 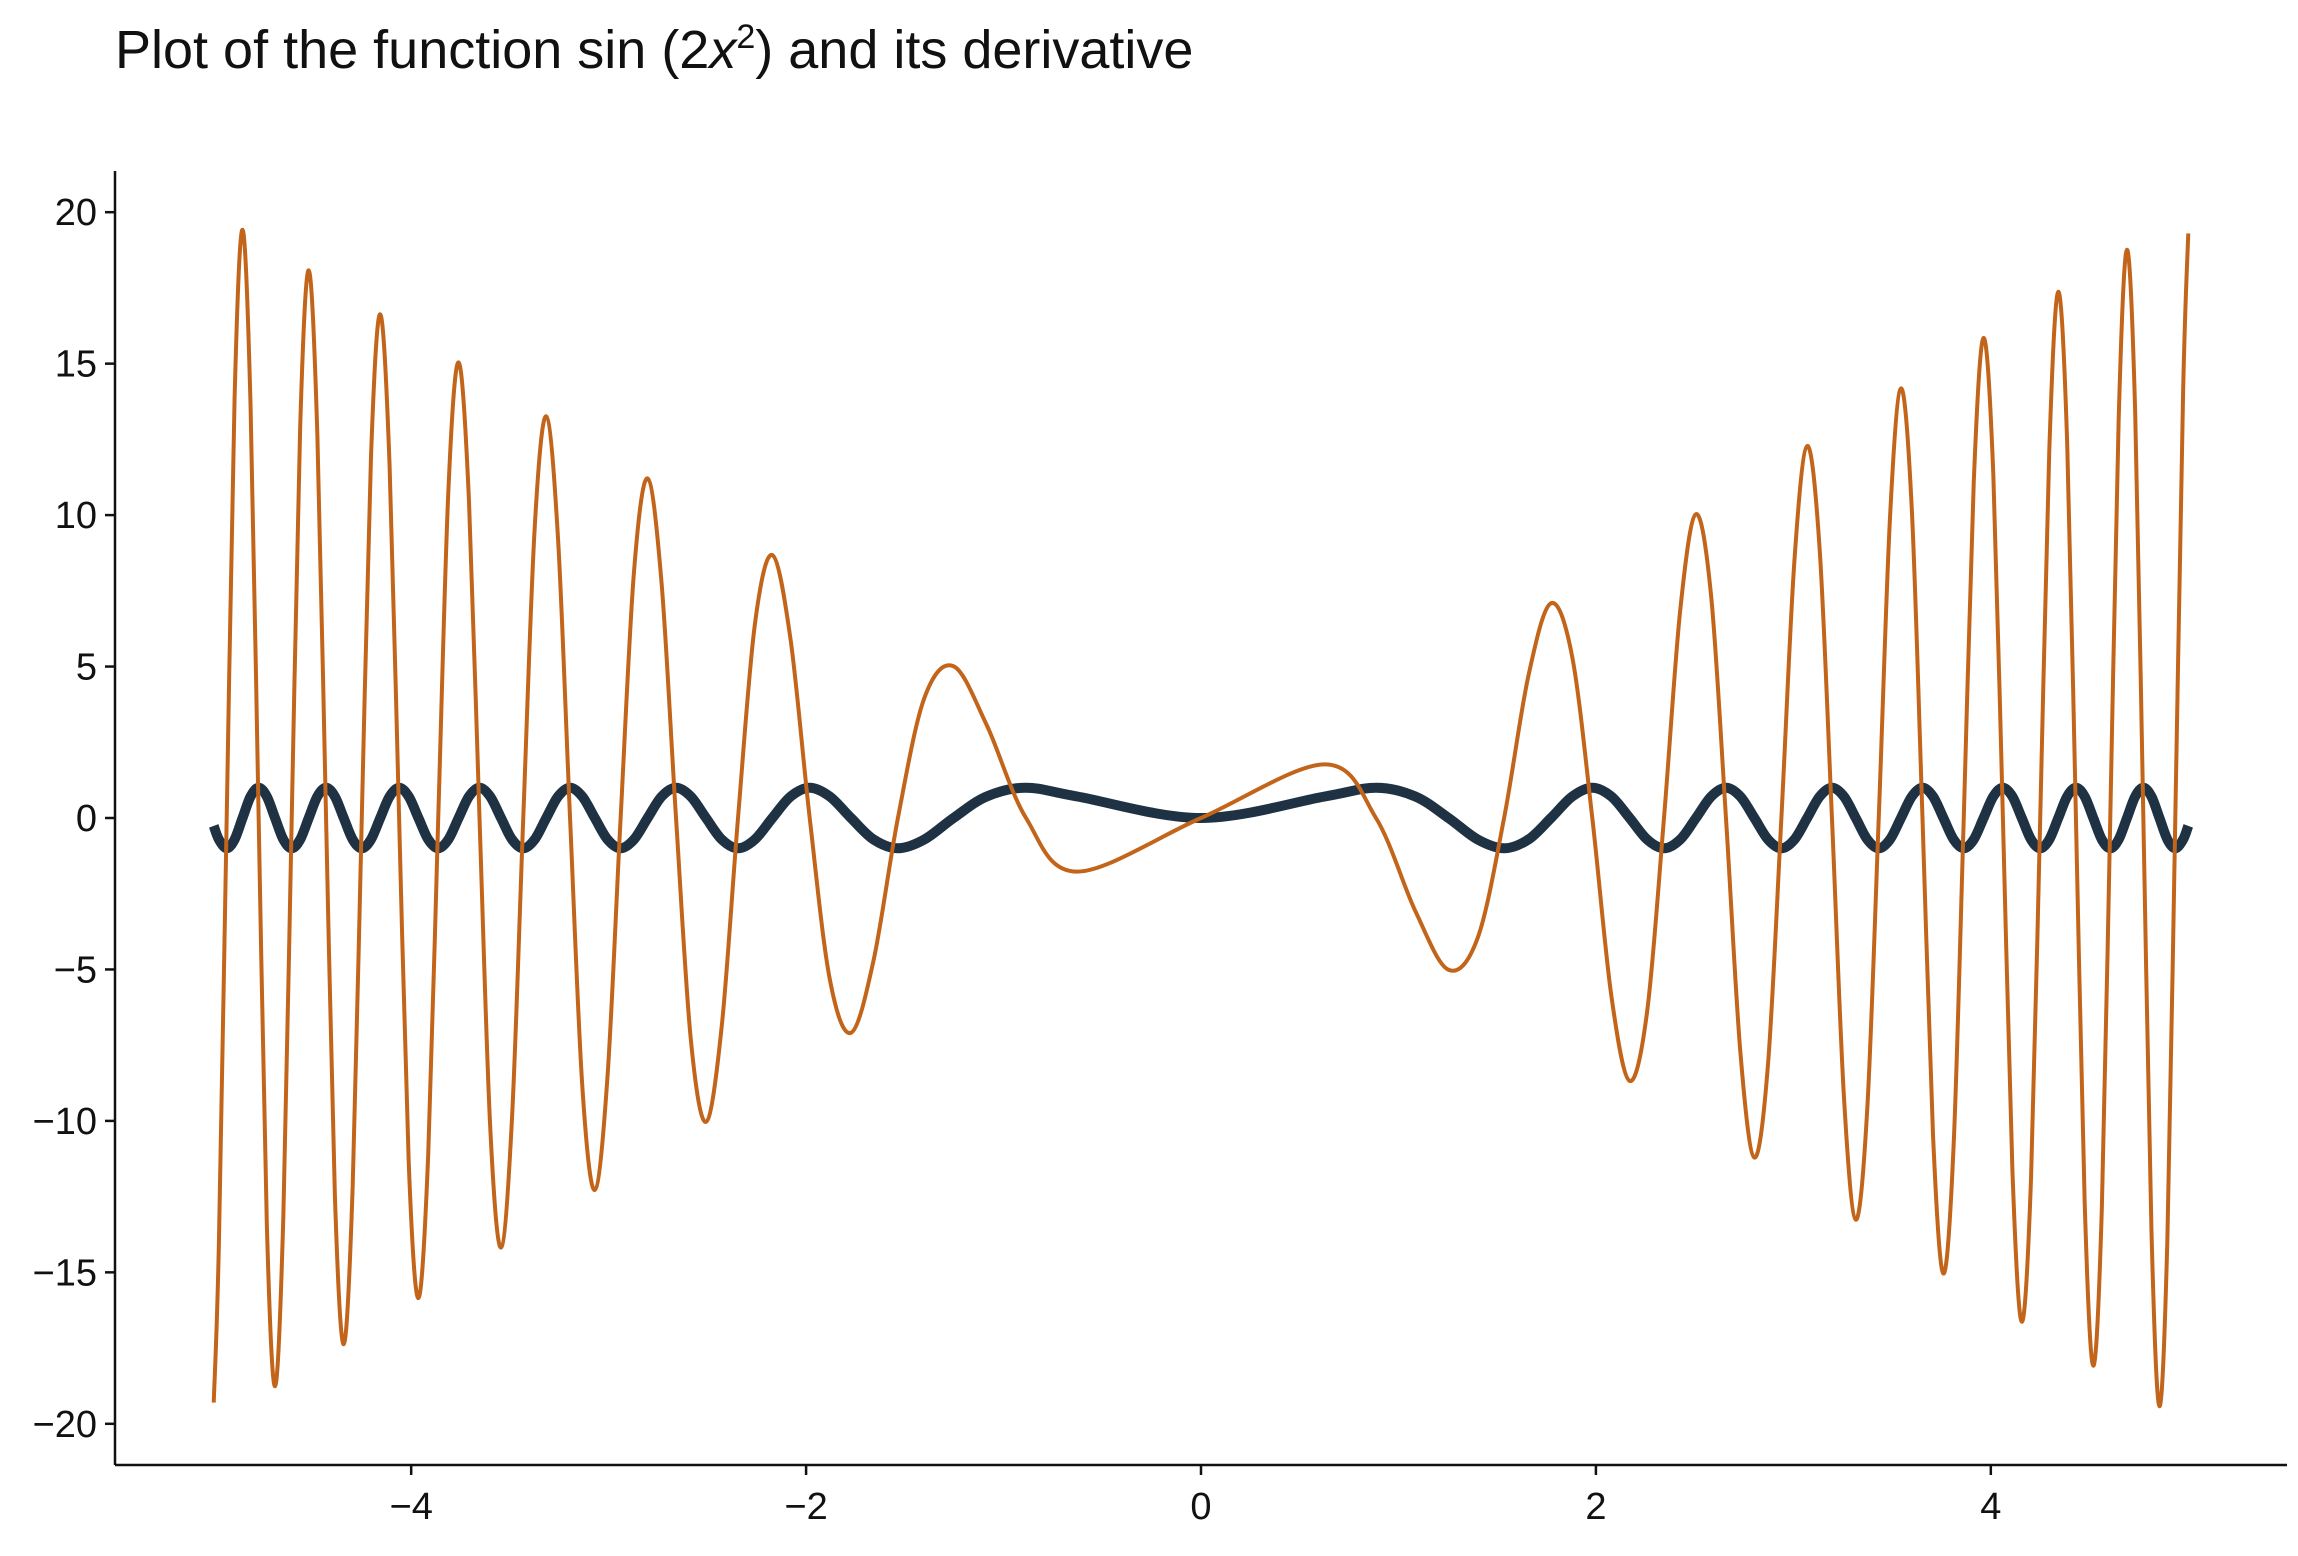 I want to click on x-tick-label: 4, so click(x=1990, y=1507).